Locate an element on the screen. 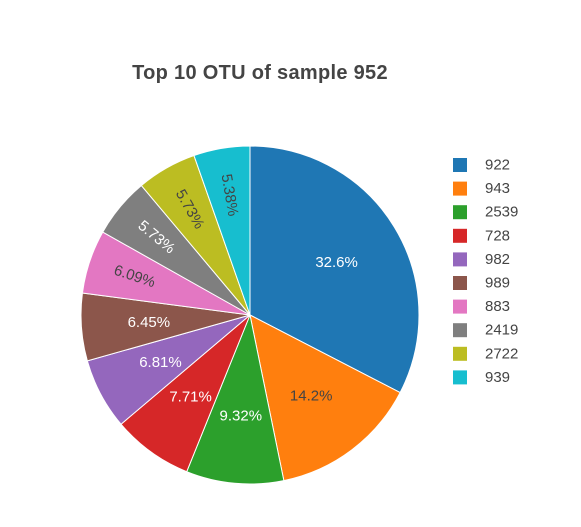 The image size is (581, 527). legend-label: 989 is located at coordinates (497, 283).